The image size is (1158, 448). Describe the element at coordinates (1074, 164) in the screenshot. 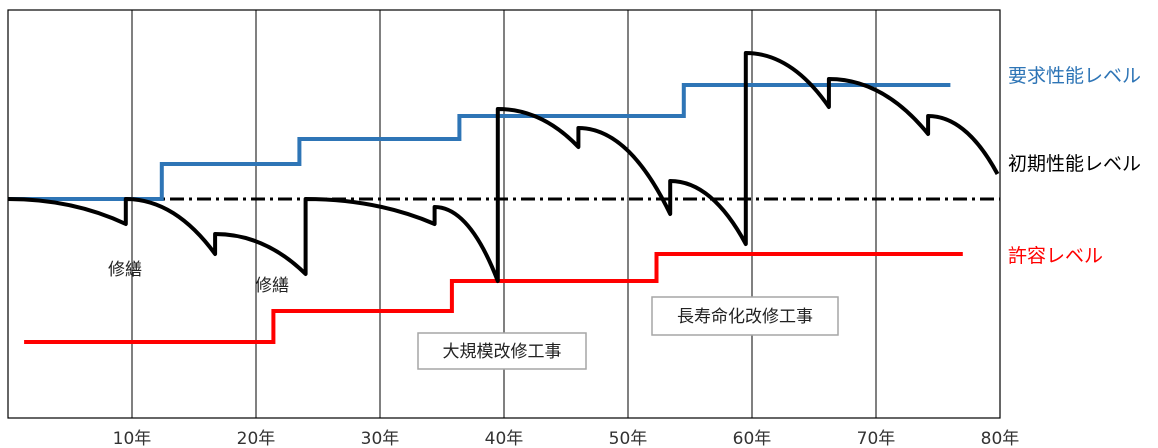

I see `legend-label: 初期性能レベル` at that location.